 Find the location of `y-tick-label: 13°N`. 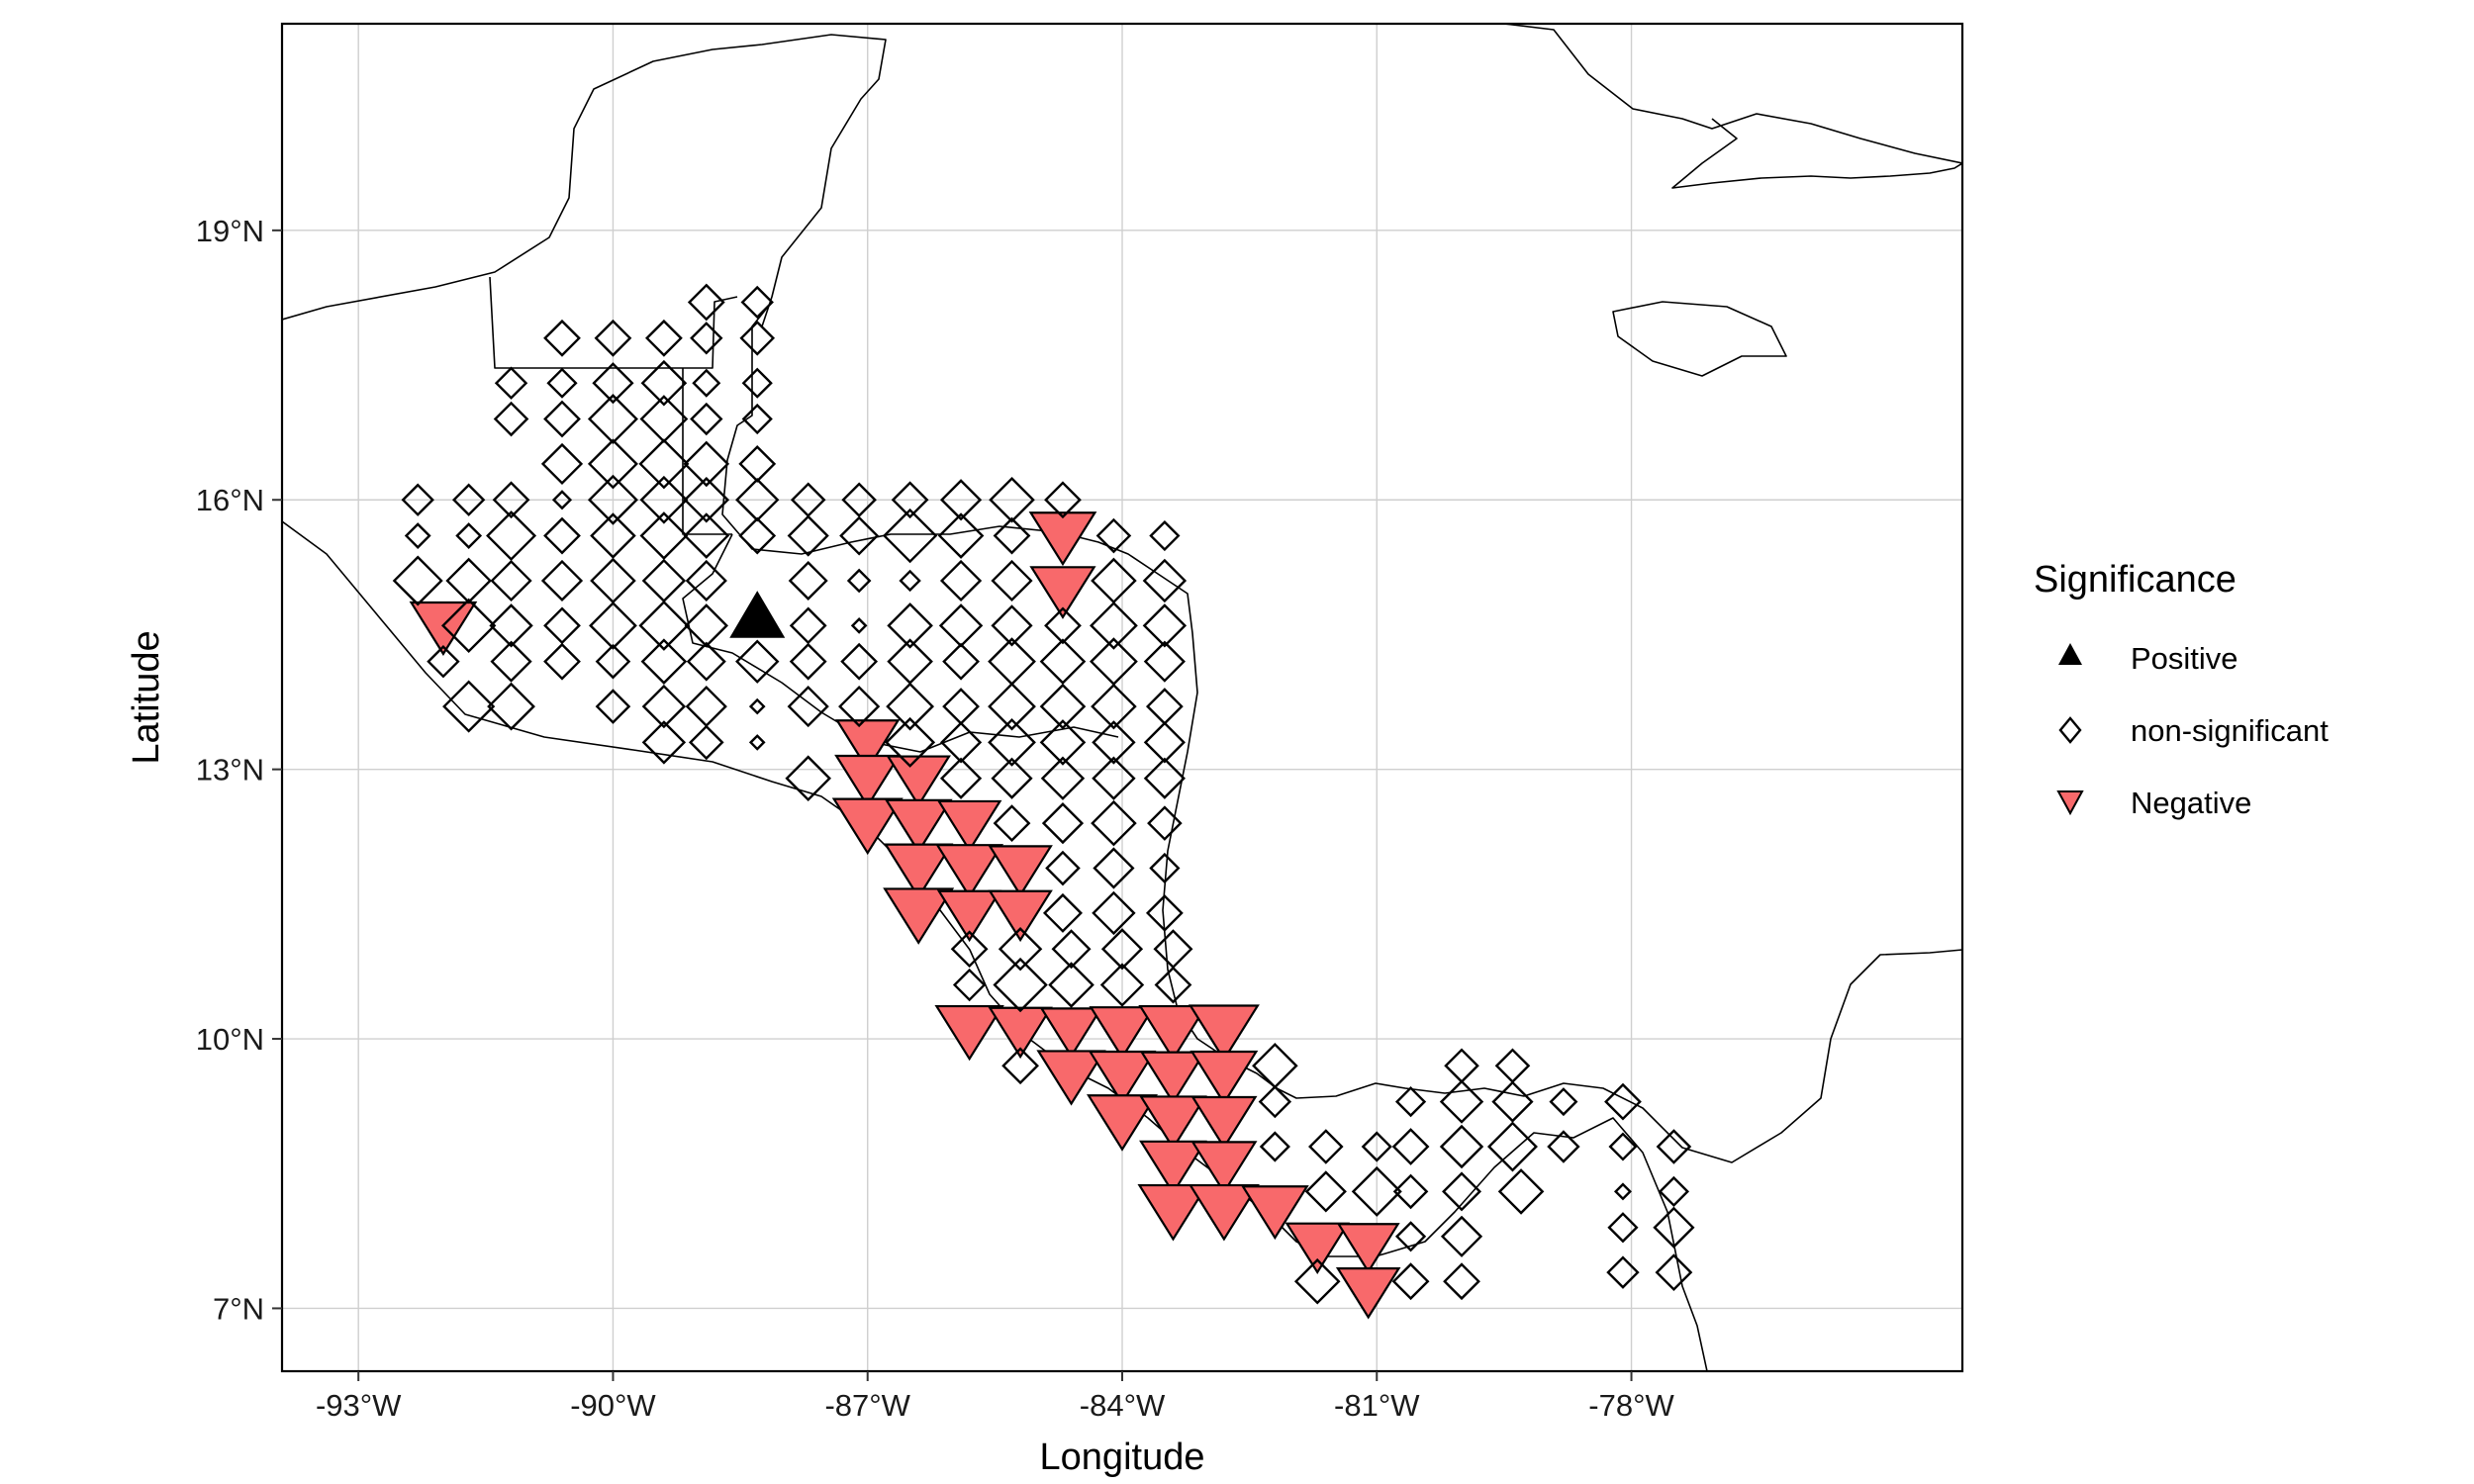

y-tick-label: 13°N is located at coordinates (230, 770).